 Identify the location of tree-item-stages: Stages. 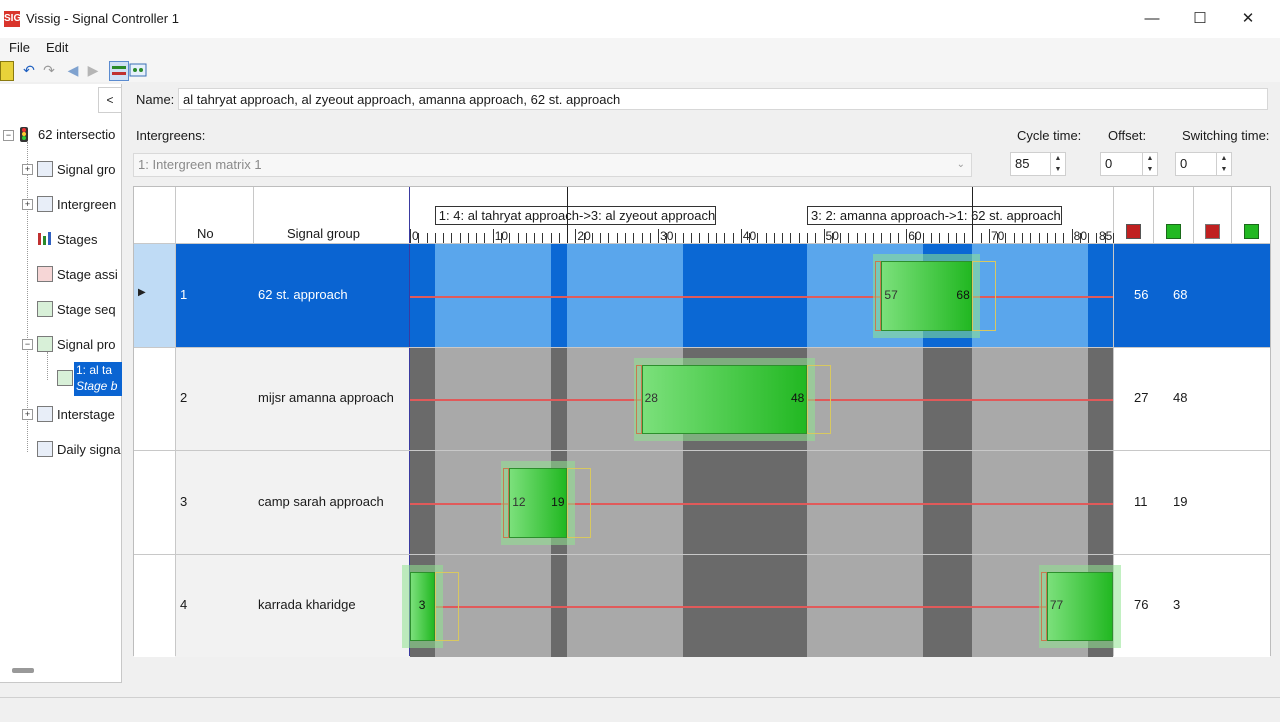
(77, 239).